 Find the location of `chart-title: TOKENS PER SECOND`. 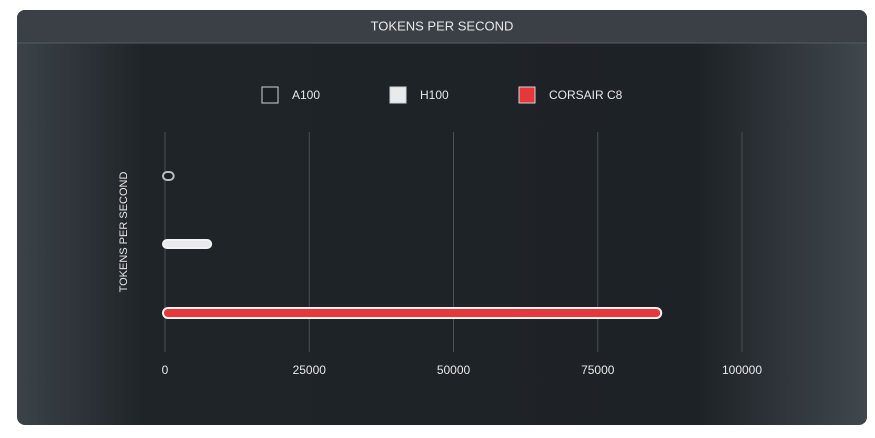

chart-title: TOKENS PER SECOND is located at coordinates (442, 25).